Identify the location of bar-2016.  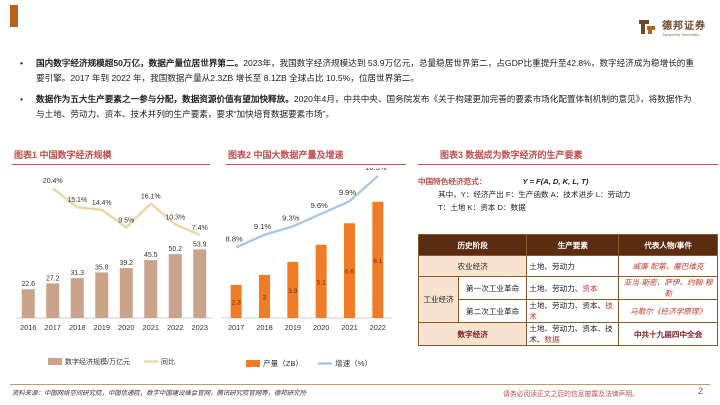
(28, 303).